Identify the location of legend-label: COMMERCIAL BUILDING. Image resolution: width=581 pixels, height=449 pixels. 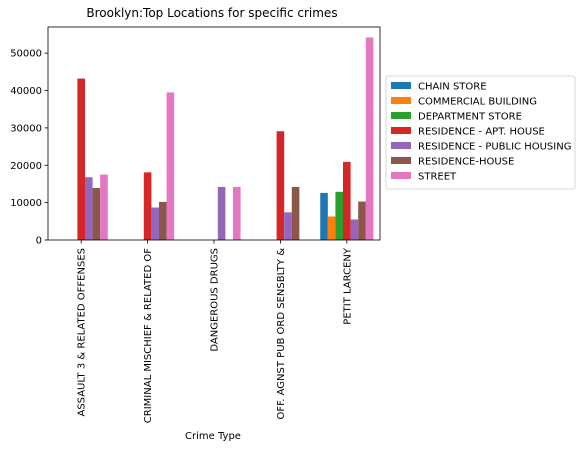
(477, 102).